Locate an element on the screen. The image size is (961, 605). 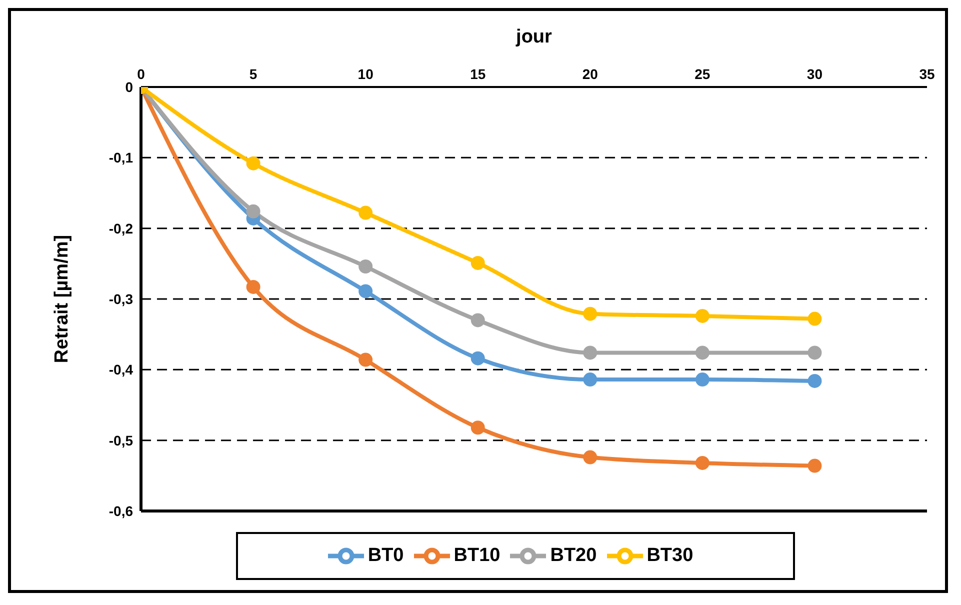
x-tick-label: 25 is located at coordinates (702, 74).